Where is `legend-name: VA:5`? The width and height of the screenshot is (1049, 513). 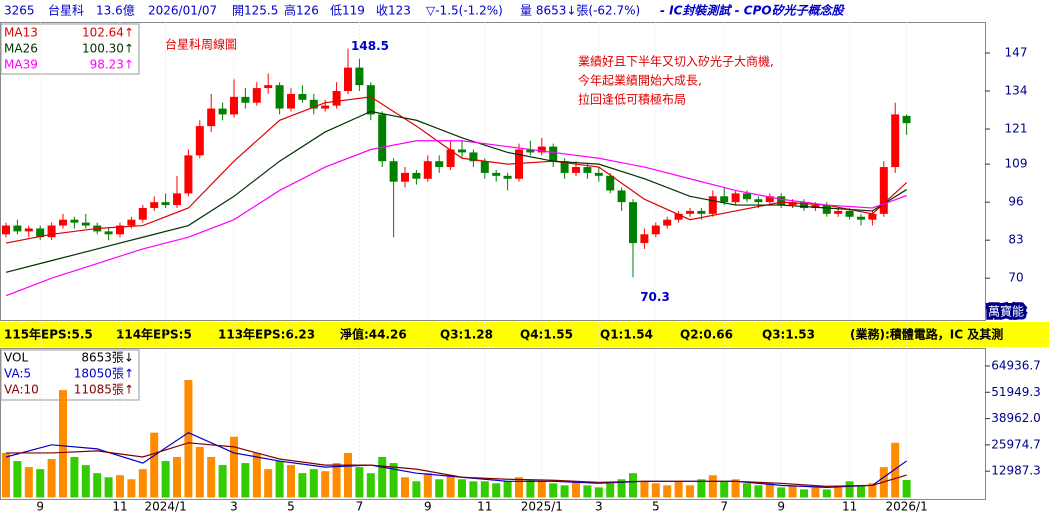 legend-name: VA:5 is located at coordinates (17, 374).